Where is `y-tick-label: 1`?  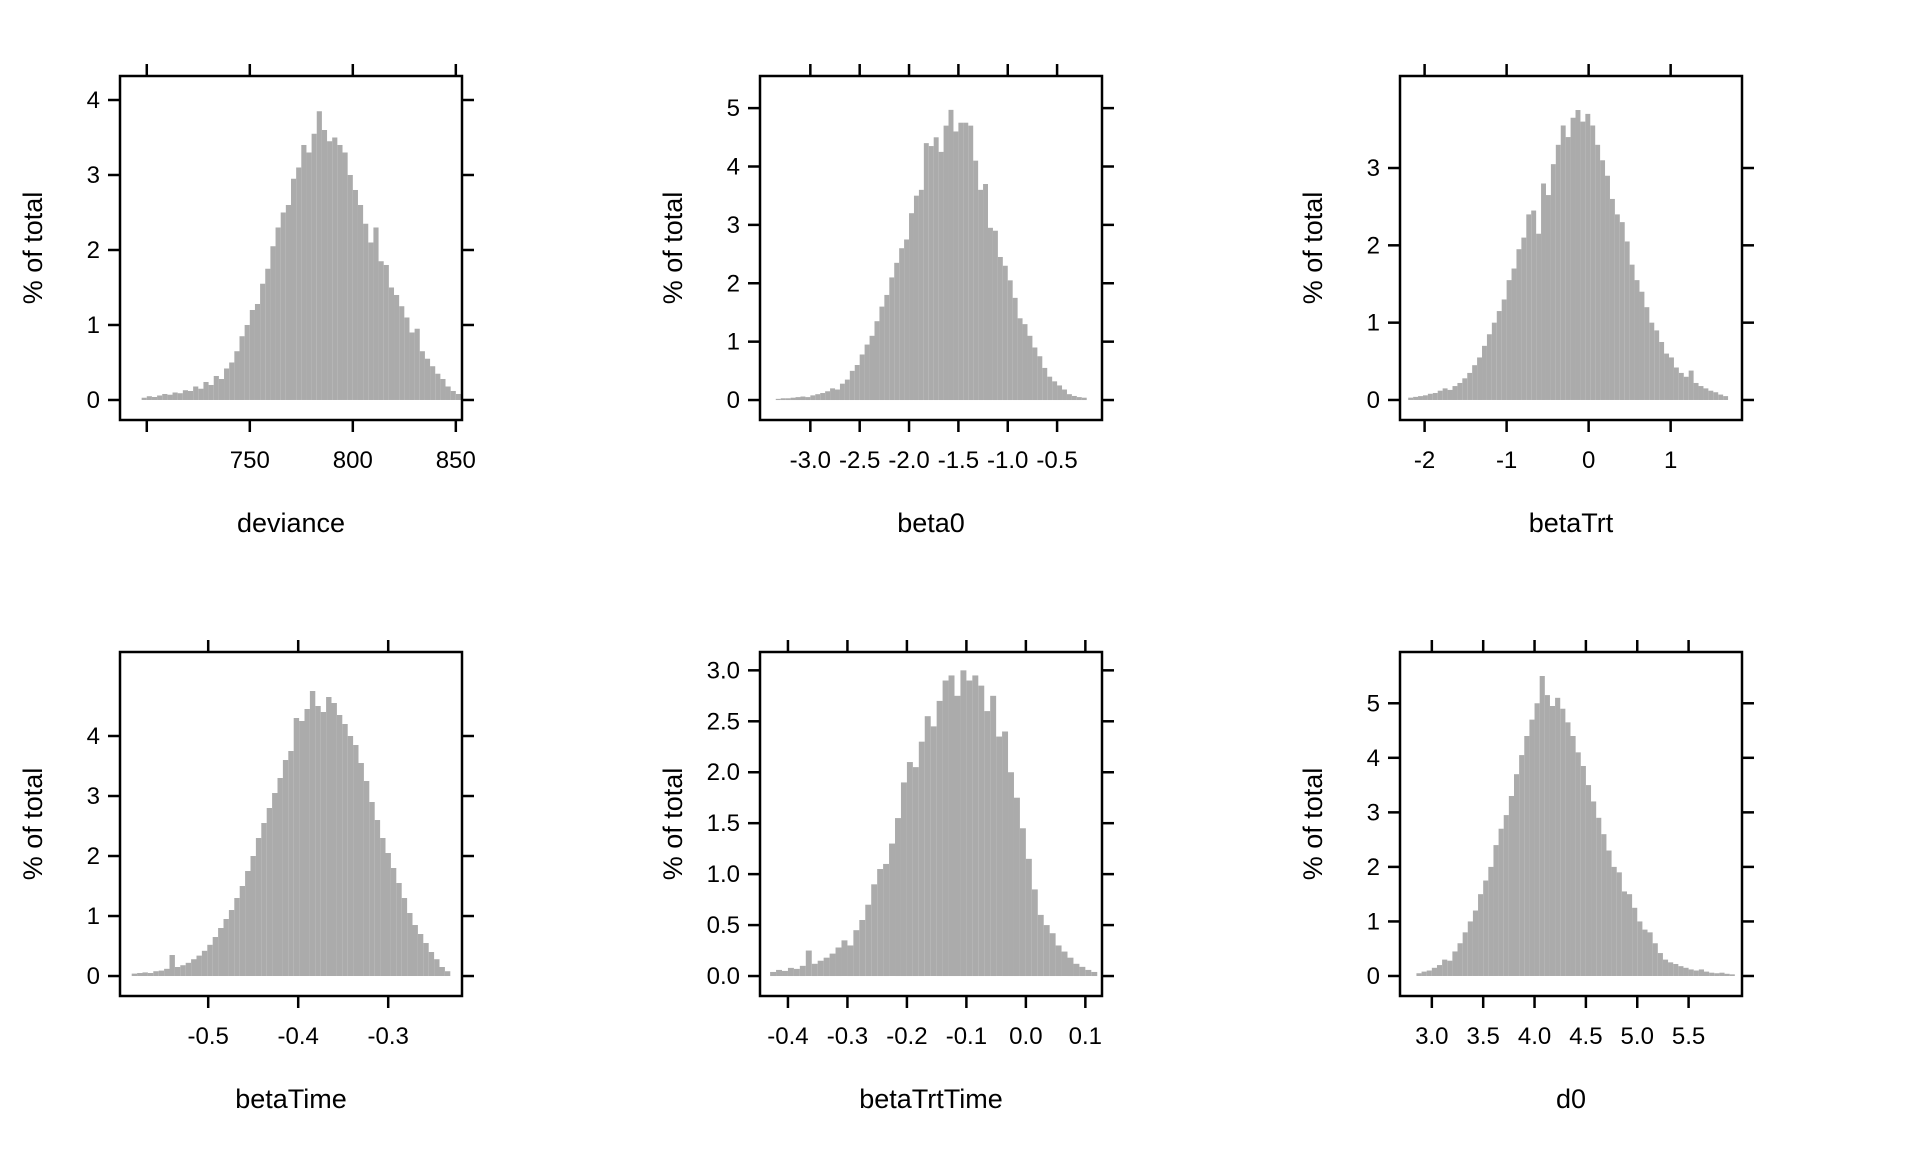
y-tick-label: 1 is located at coordinates (1373, 921).